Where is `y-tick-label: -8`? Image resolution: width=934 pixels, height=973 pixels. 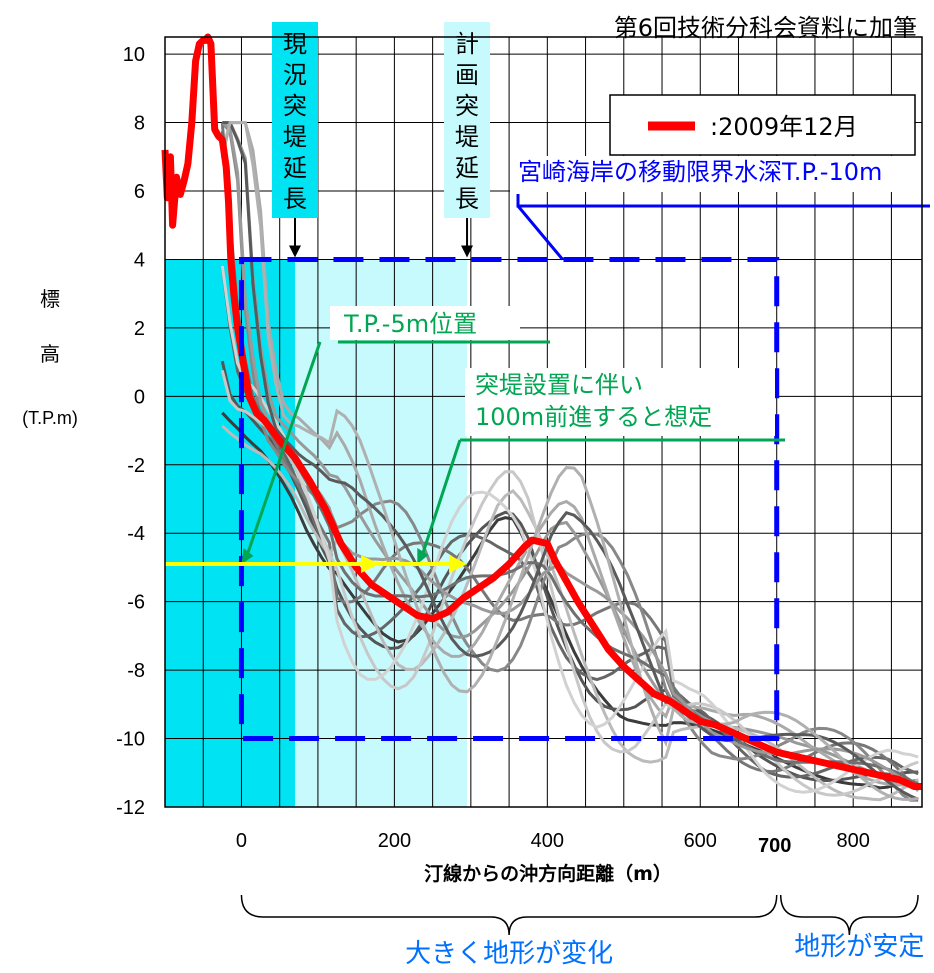
y-tick-label: -8 is located at coordinates (136, 671).